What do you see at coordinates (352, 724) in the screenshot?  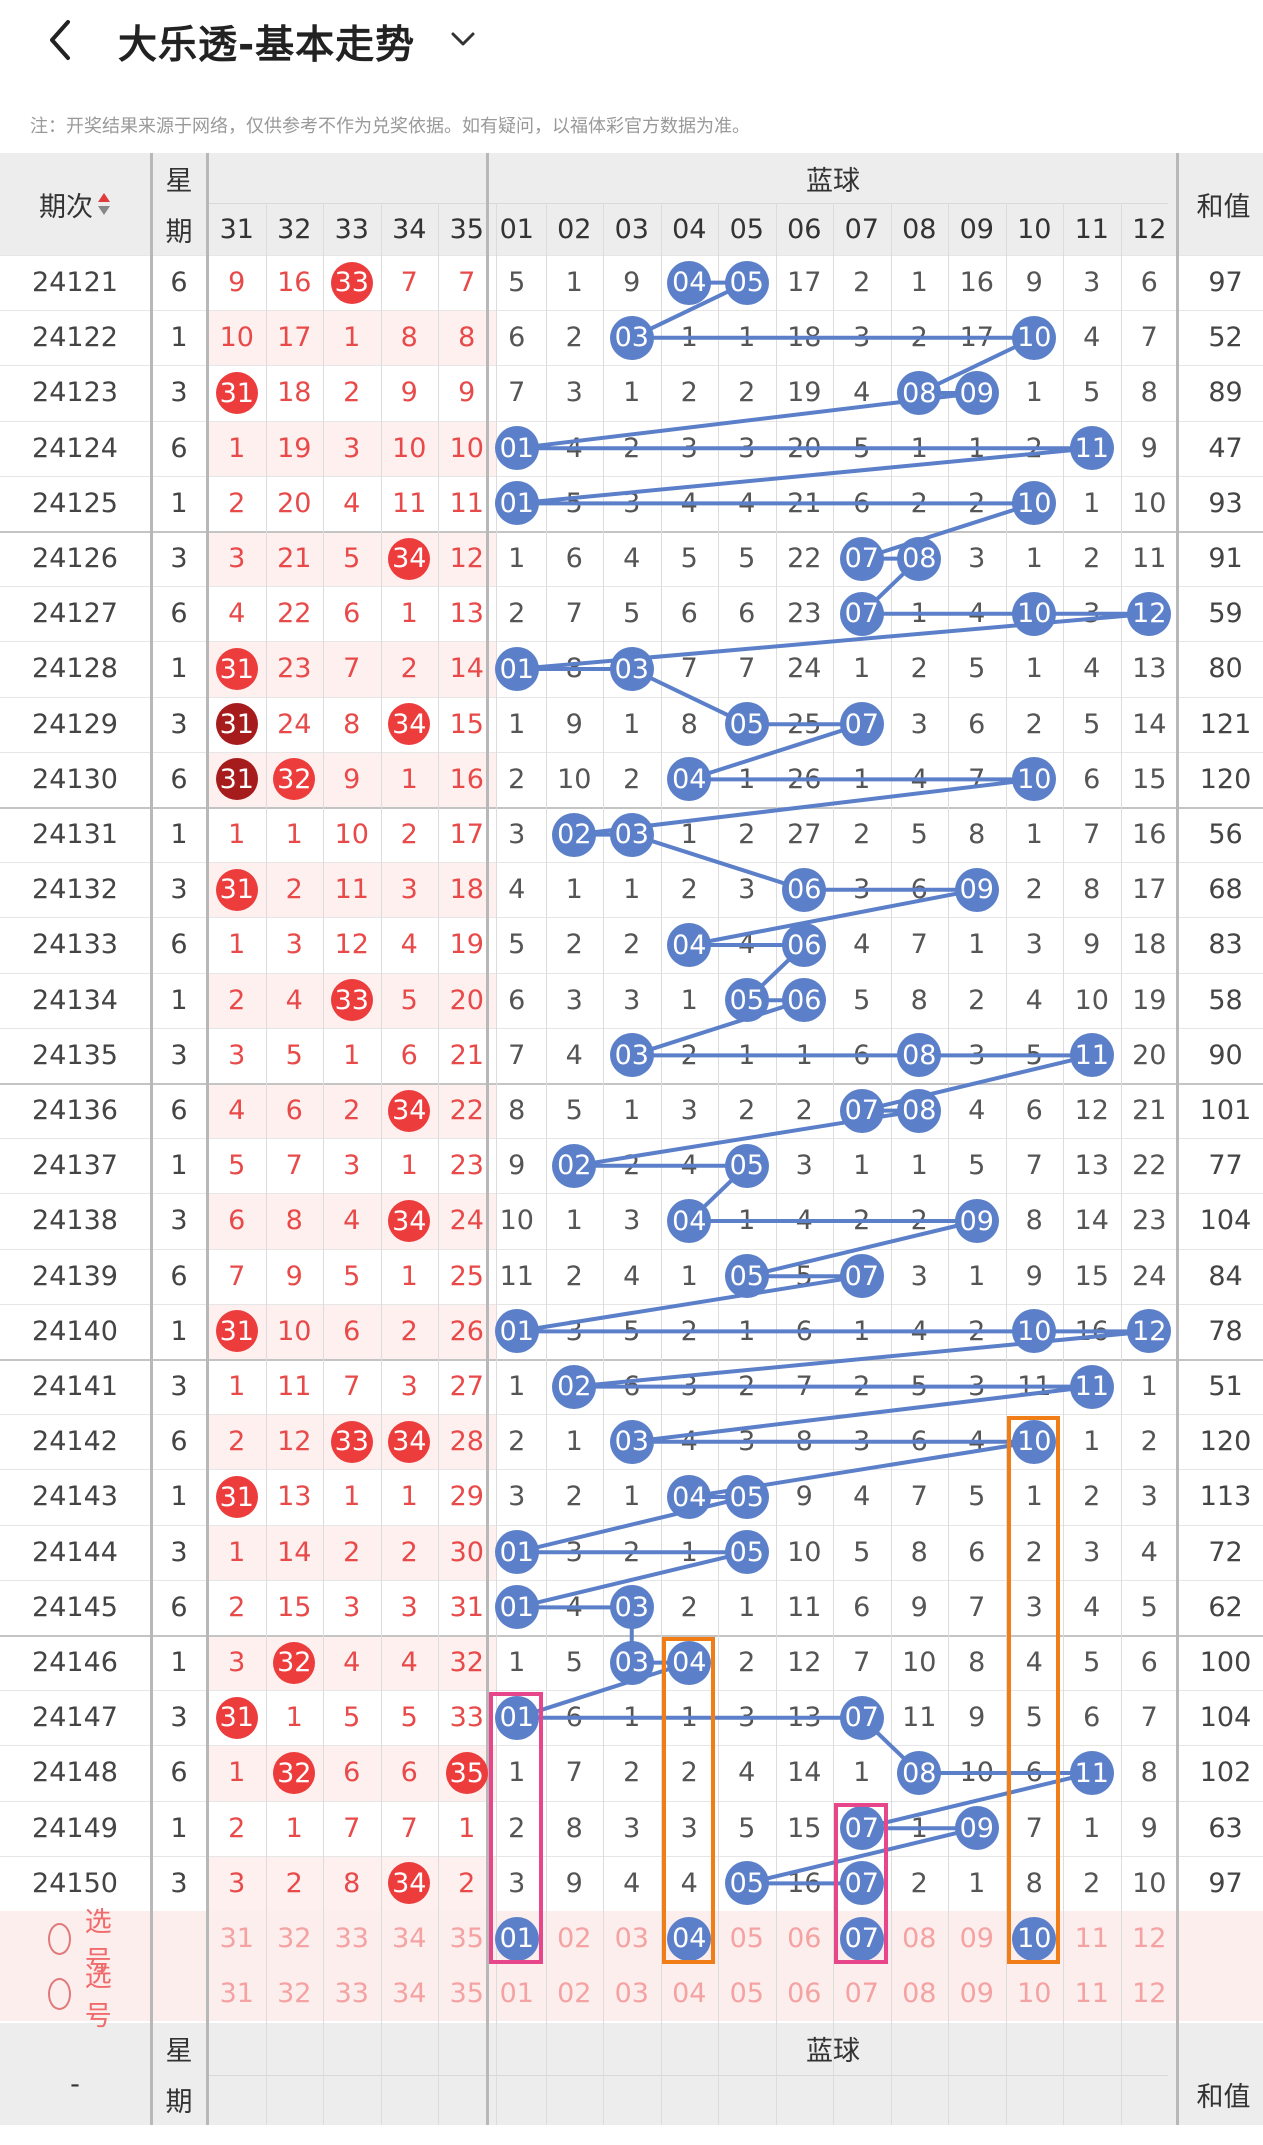 I see `red-miss-count: 8` at bounding box center [352, 724].